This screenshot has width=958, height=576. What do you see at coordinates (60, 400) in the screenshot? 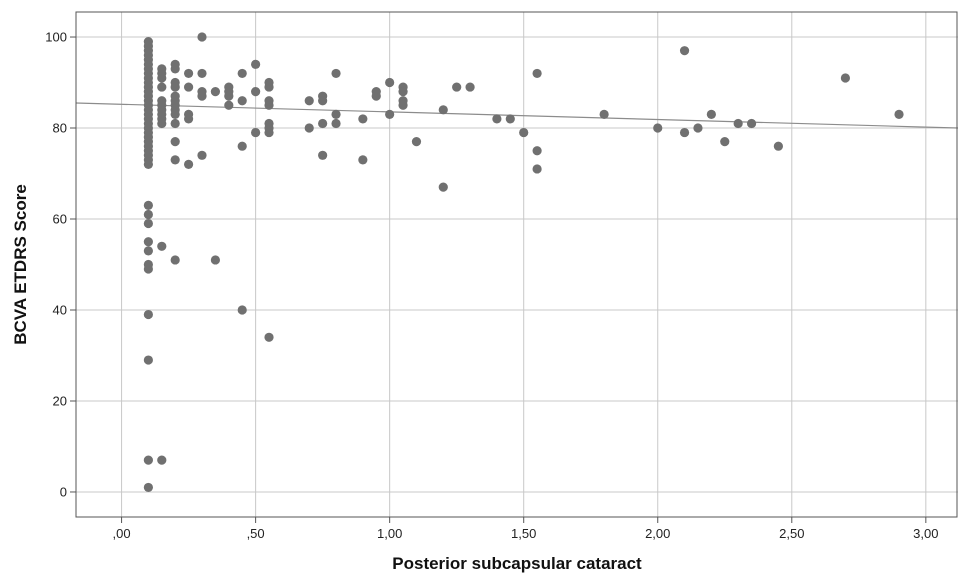
I see `y-tick-label: 20` at bounding box center [60, 400].